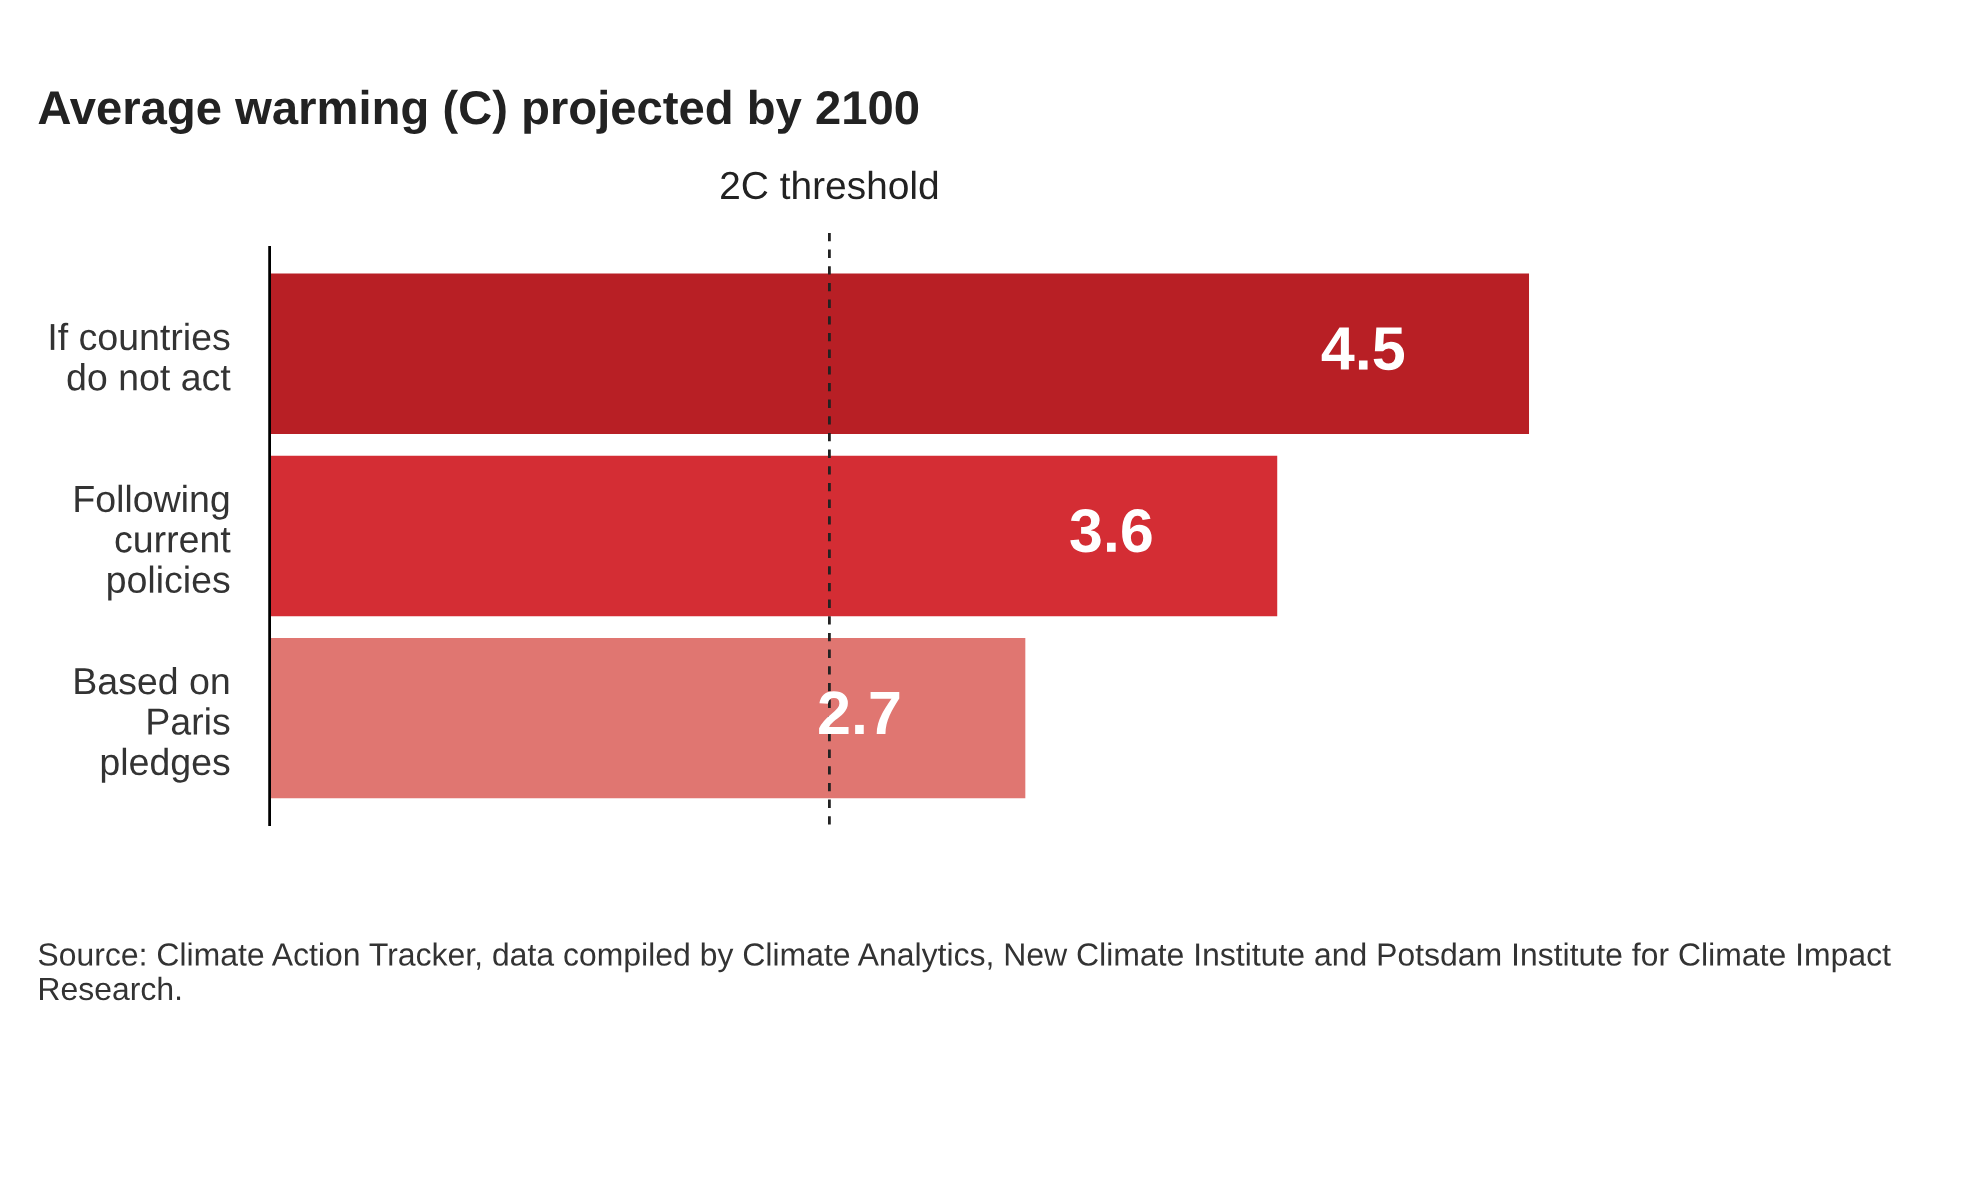 The image size is (1968, 1178). Describe the element at coordinates (1111, 531) in the screenshot. I see `data-label: 3.6` at that location.